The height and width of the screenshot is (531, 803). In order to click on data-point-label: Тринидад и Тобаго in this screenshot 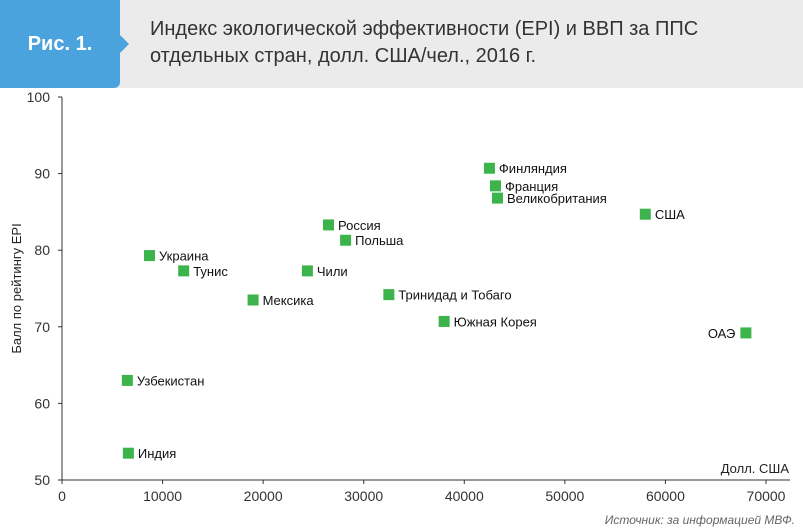, I will do `click(454, 295)`.